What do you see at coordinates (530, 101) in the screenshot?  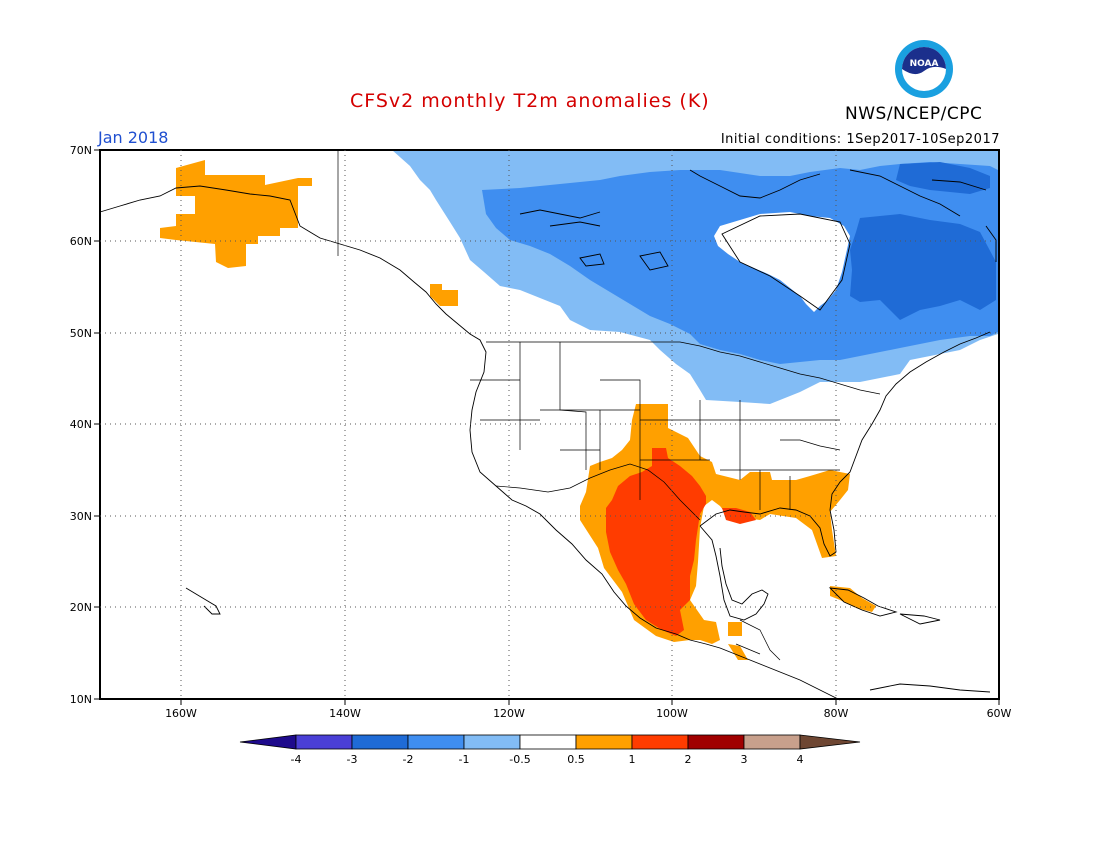 I see `map-title: CFSv2 monthly T2m anomalies (K)` at bounding box center [530, 101].